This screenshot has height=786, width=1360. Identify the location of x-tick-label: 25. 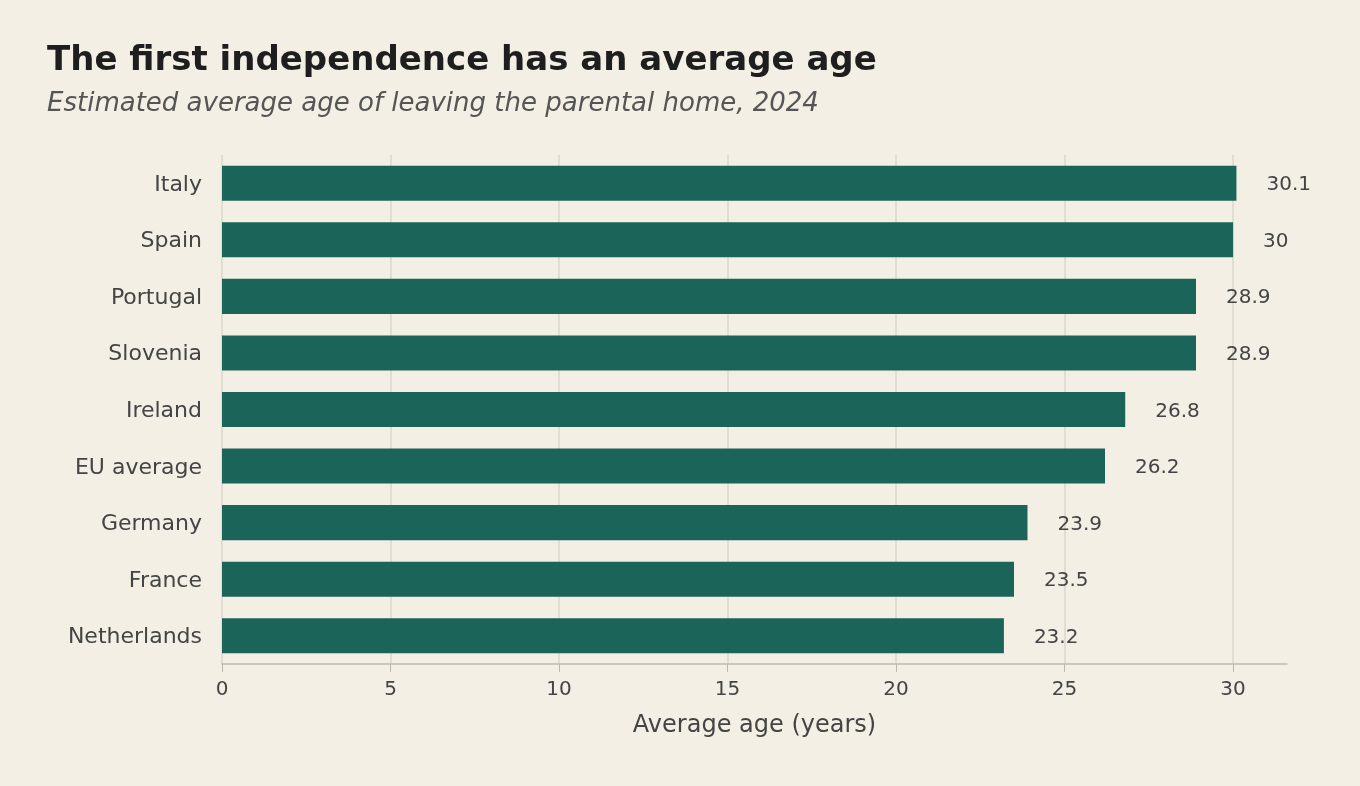
(1064, 688).